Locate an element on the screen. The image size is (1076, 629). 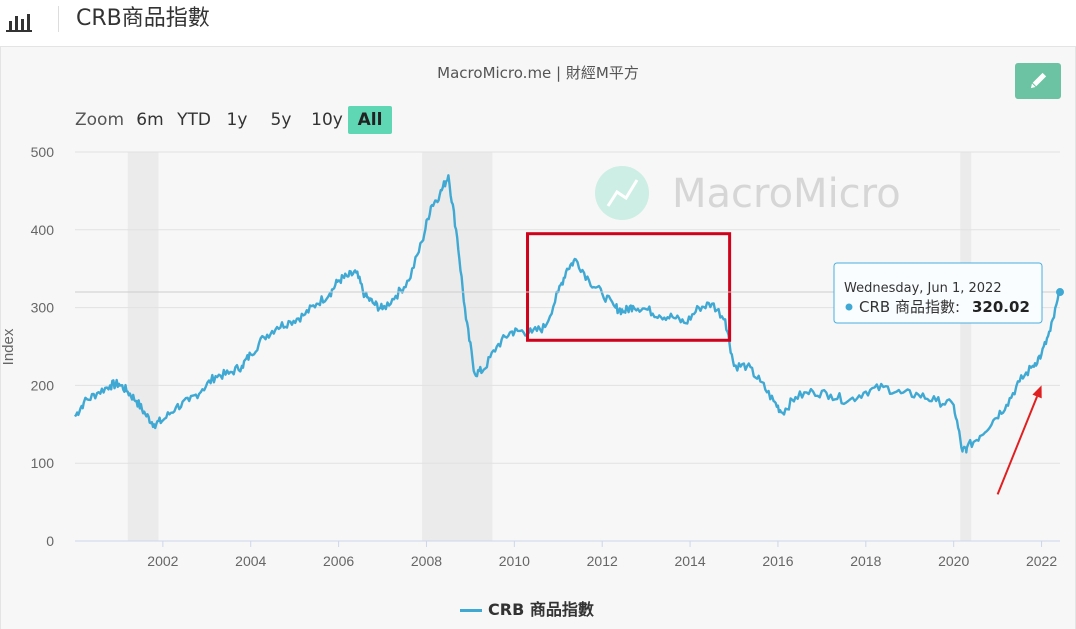
tooltip-series-dot is located at coordinates (849, 307).